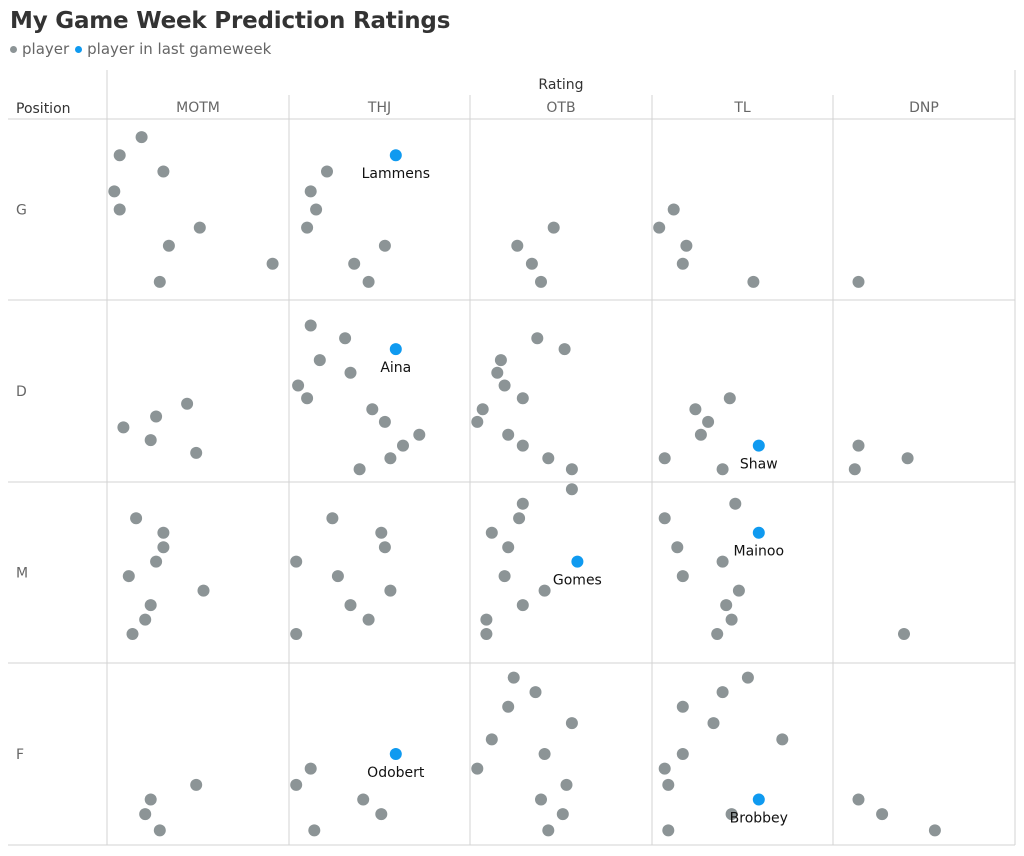 This screenshot has height=856, width=1024. I want to click on highlight-label: Lammens, so click(396, 174).